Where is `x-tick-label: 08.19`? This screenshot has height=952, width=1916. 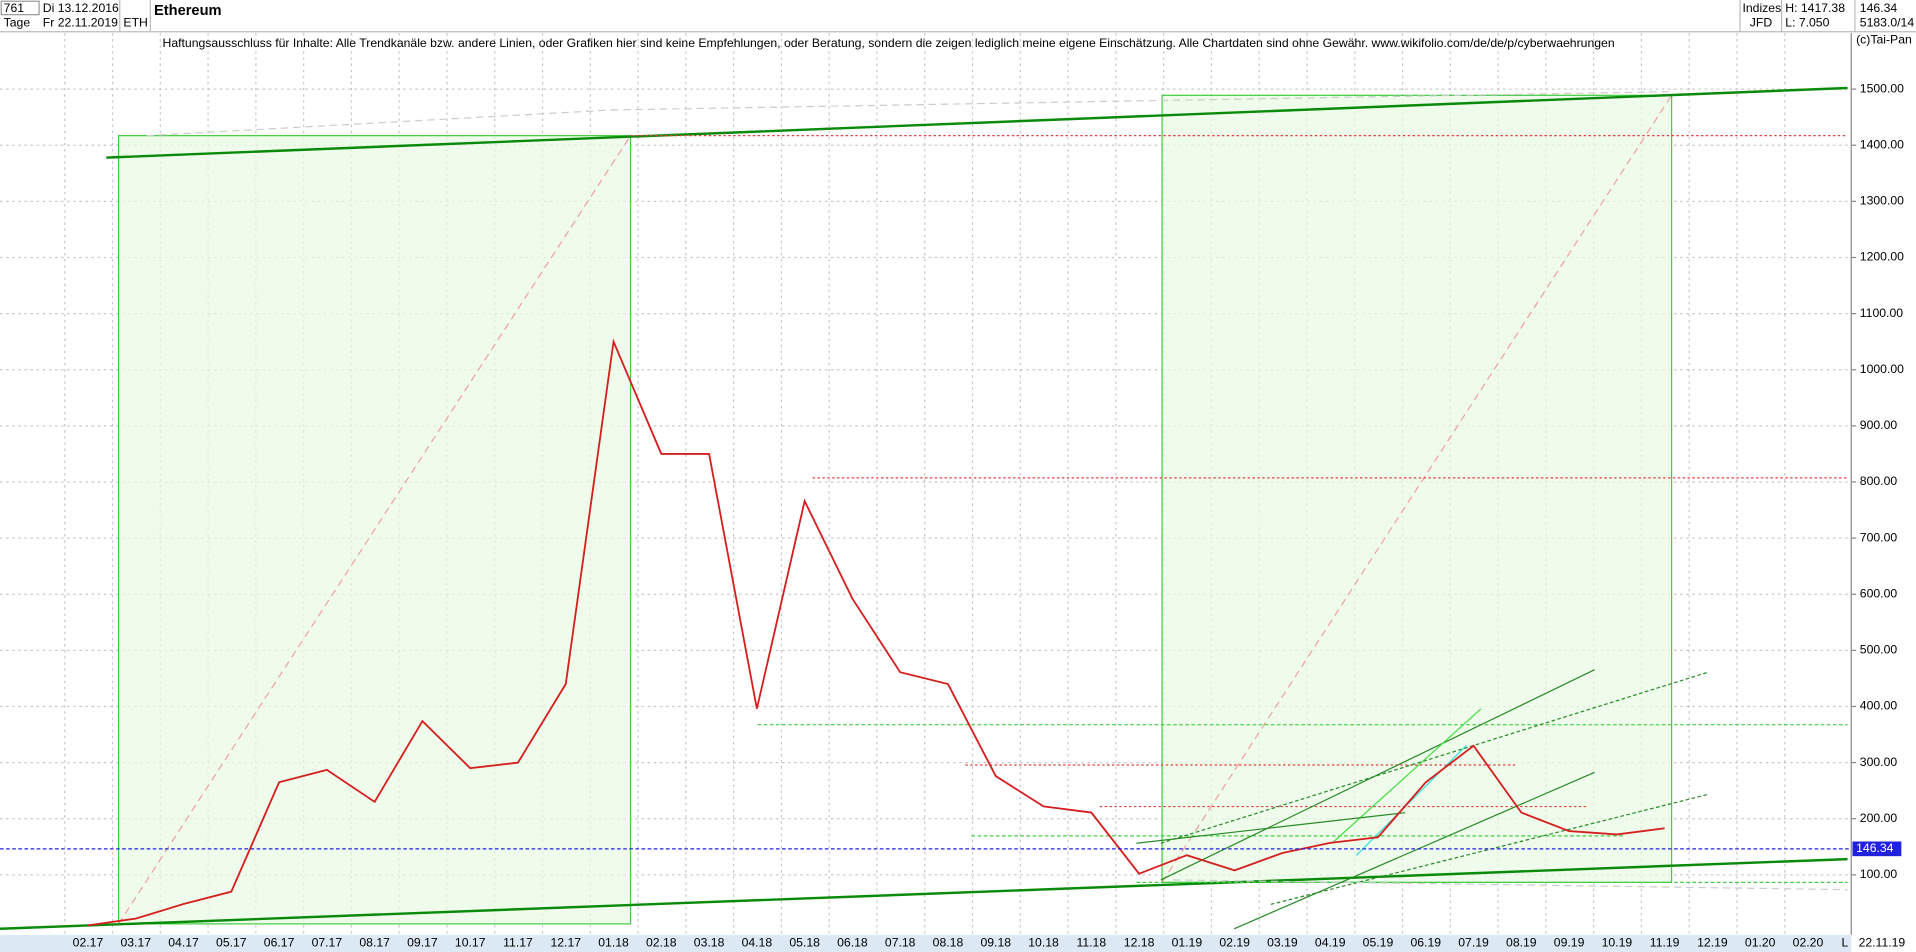
x-tick-label: 08.19 is located at coordinates (1521, 943).